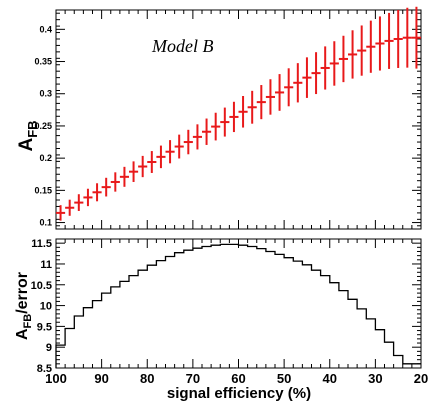  Describe the element at coordinates (41, 244) in the screenshot. I see `bottom-y-tick-label: 11.5` at that location.